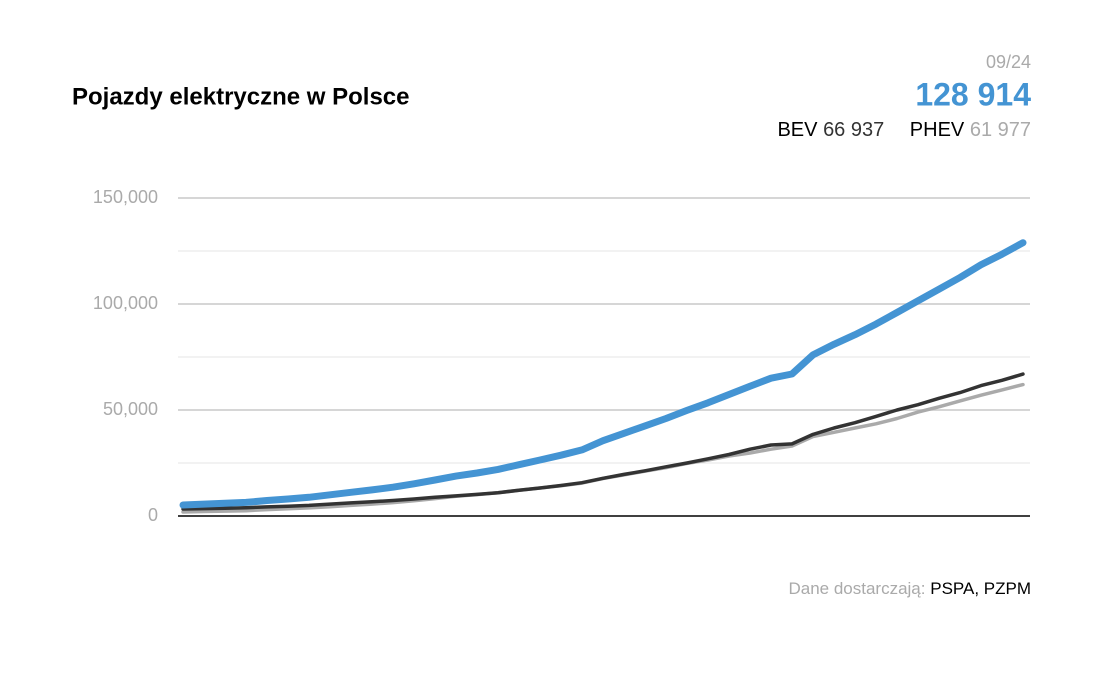  Describe the element at coordinates (125, 197) in the screenshot. I see `y-tick-label: 150,000` at that location.